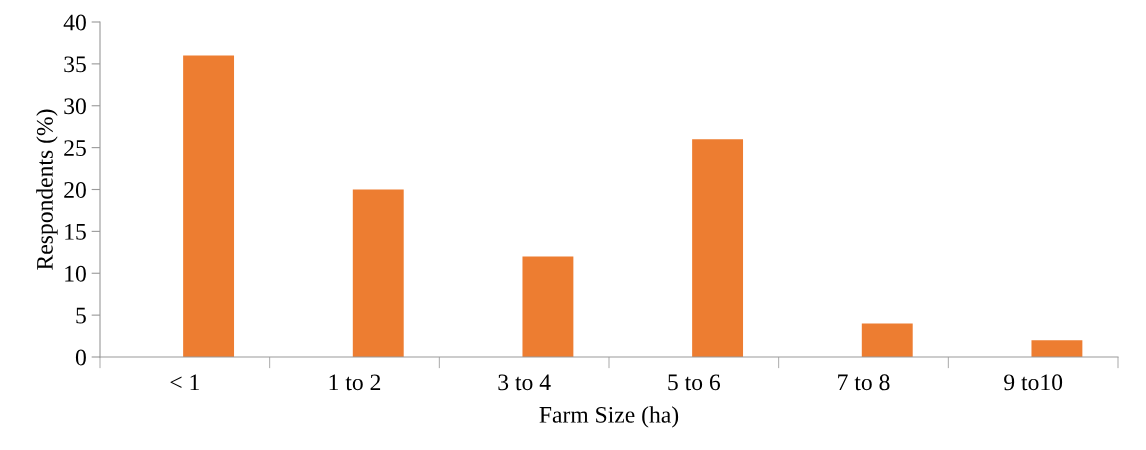 The width and height of the screenshot is (1146, 450). I want to click on y-axis-title: Respondents (%), so click(47, 189).